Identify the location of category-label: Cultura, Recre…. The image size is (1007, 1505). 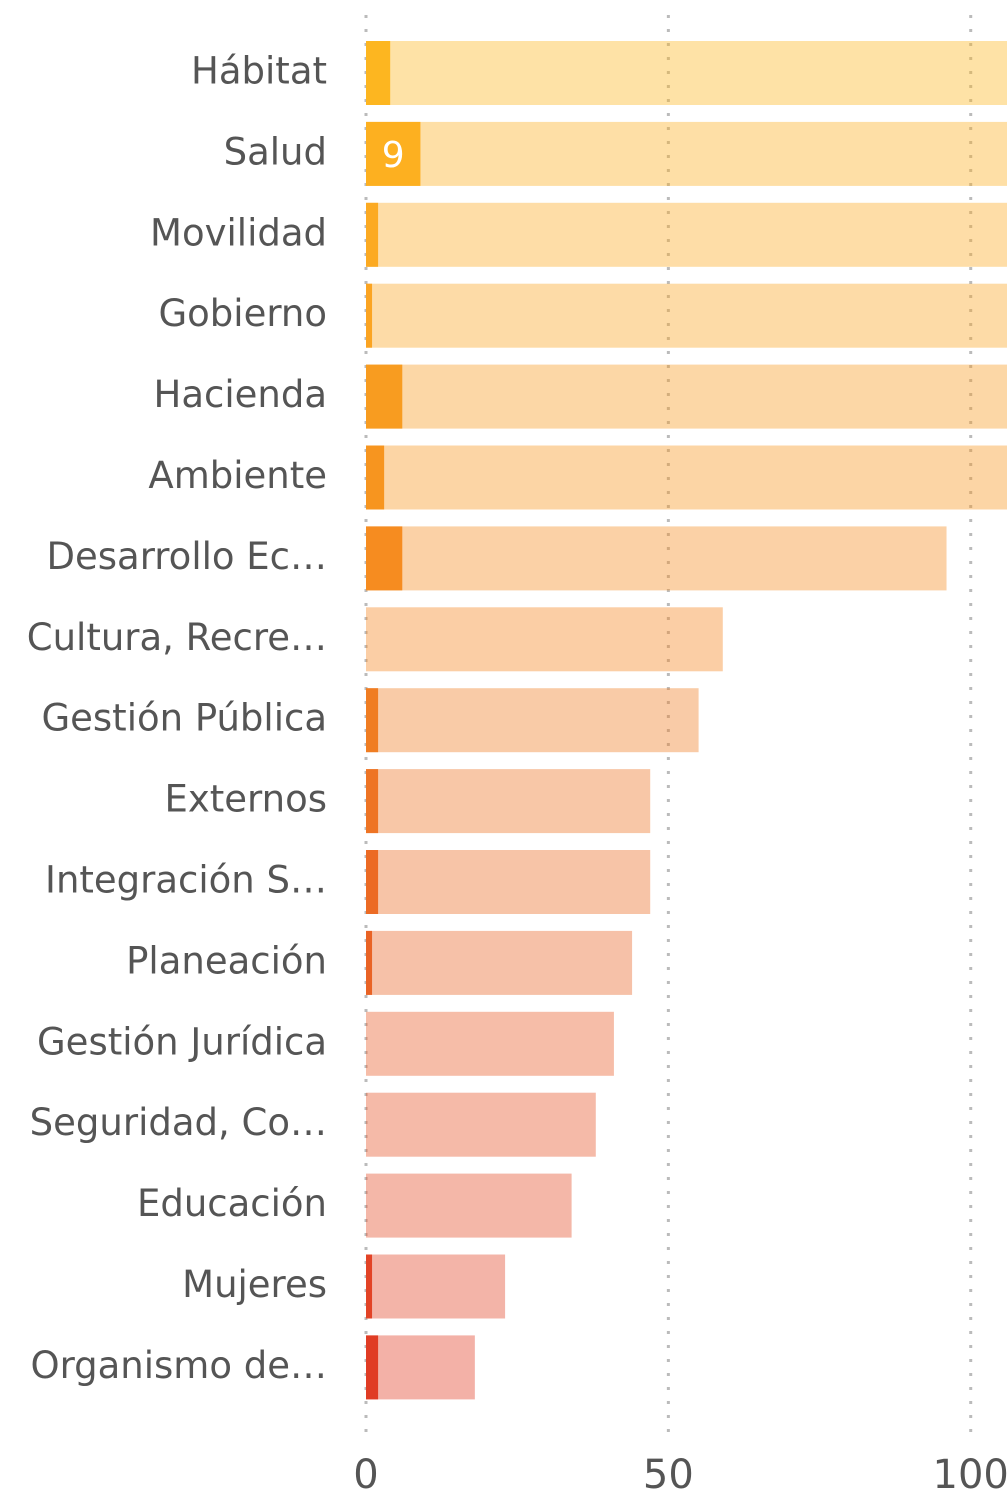
(177, 637).